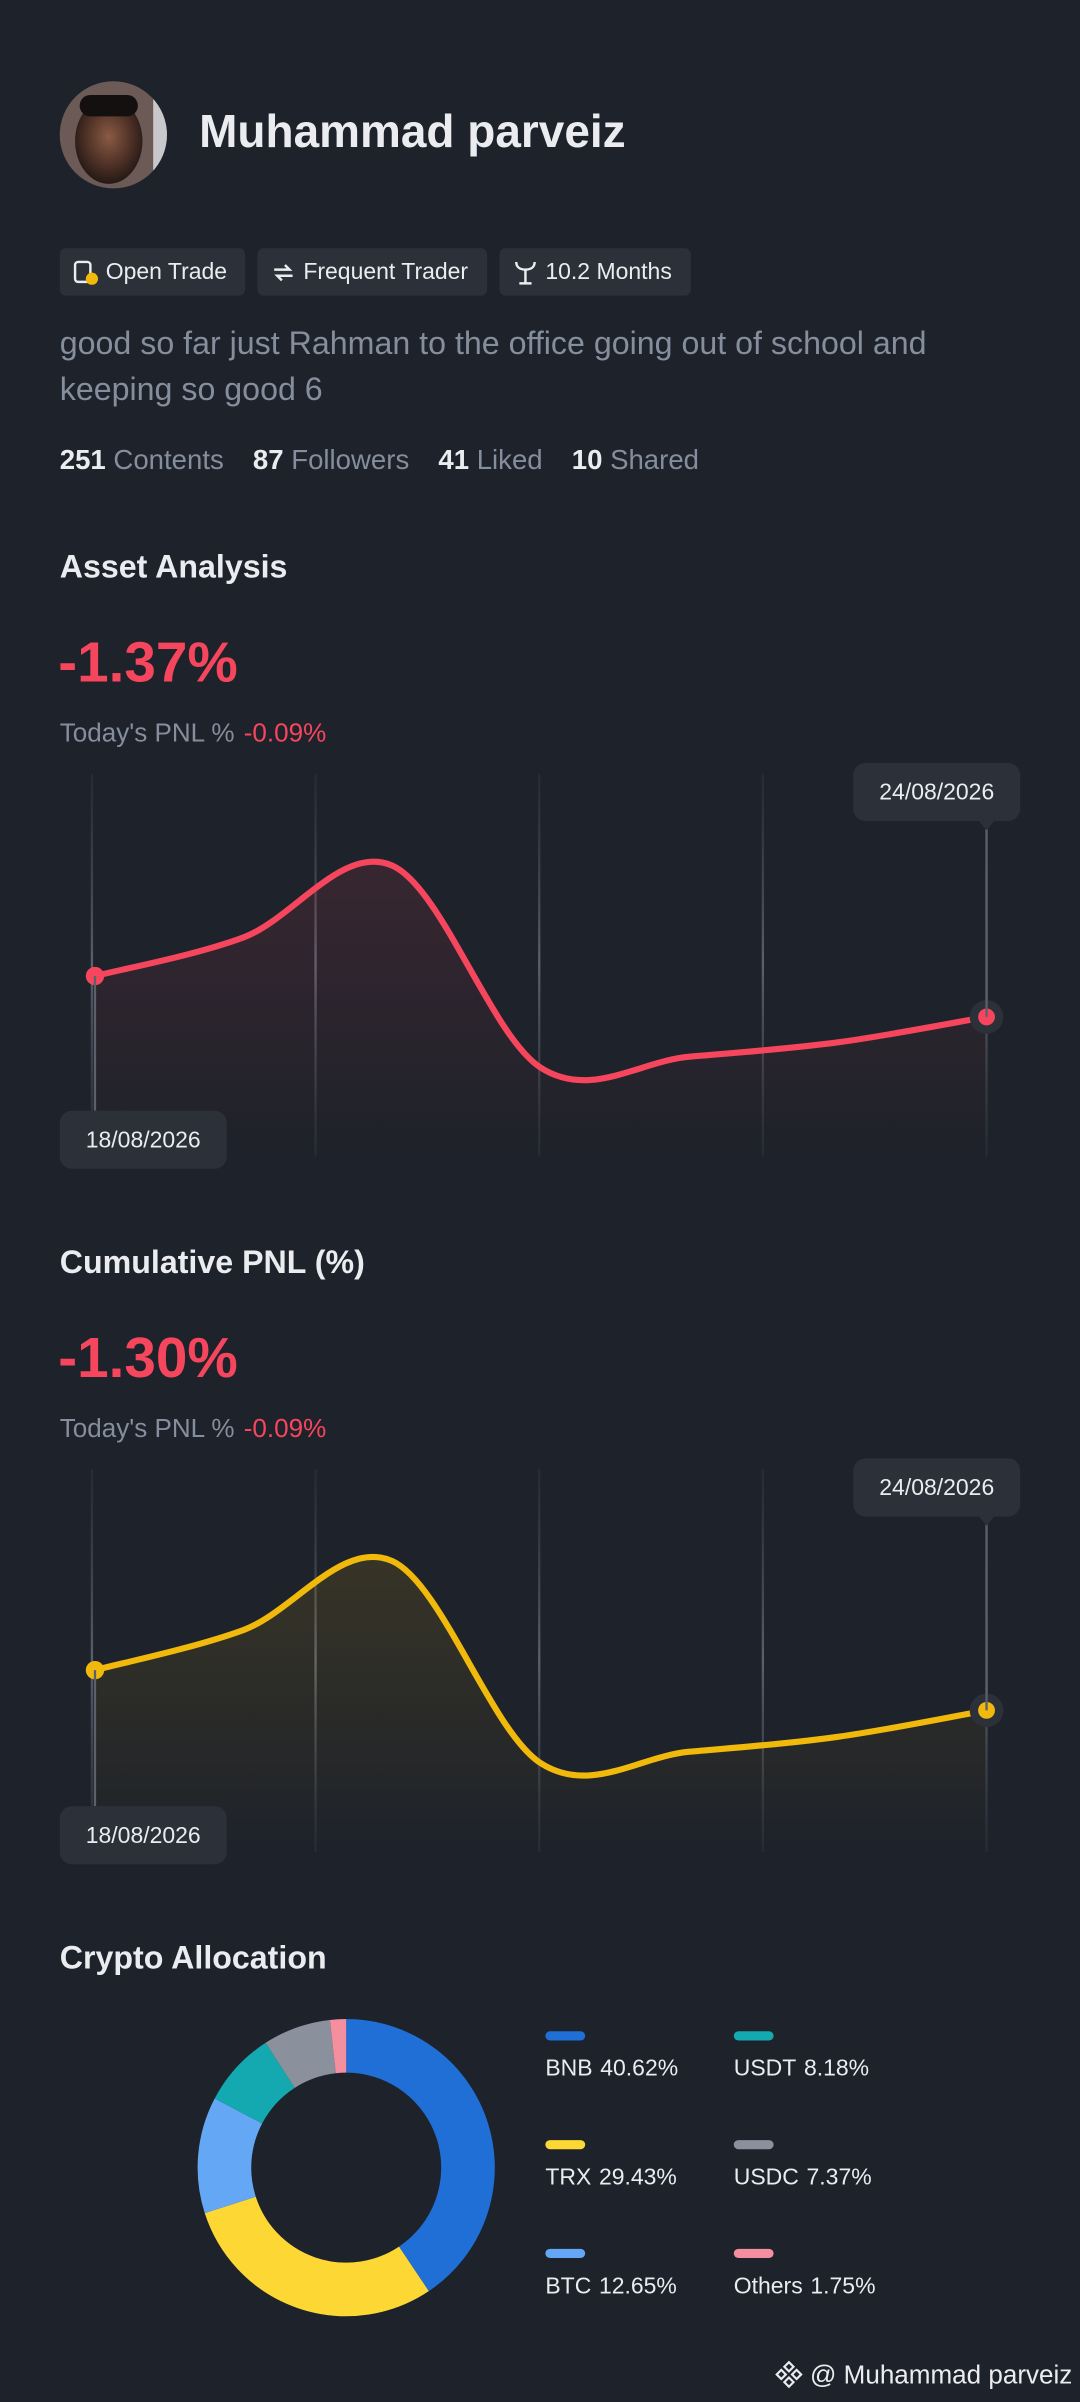  What do you see at coordinates (95, 1670) in the screenshot?
I see `start-point` at bounding box center [95, 1670].